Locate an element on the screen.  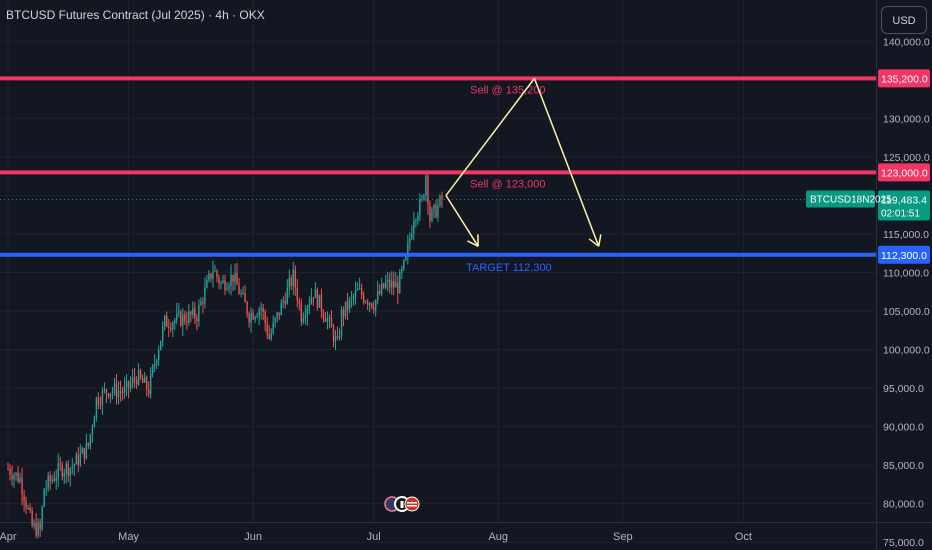
currency-button: USD is located at coordinates (904, 20).